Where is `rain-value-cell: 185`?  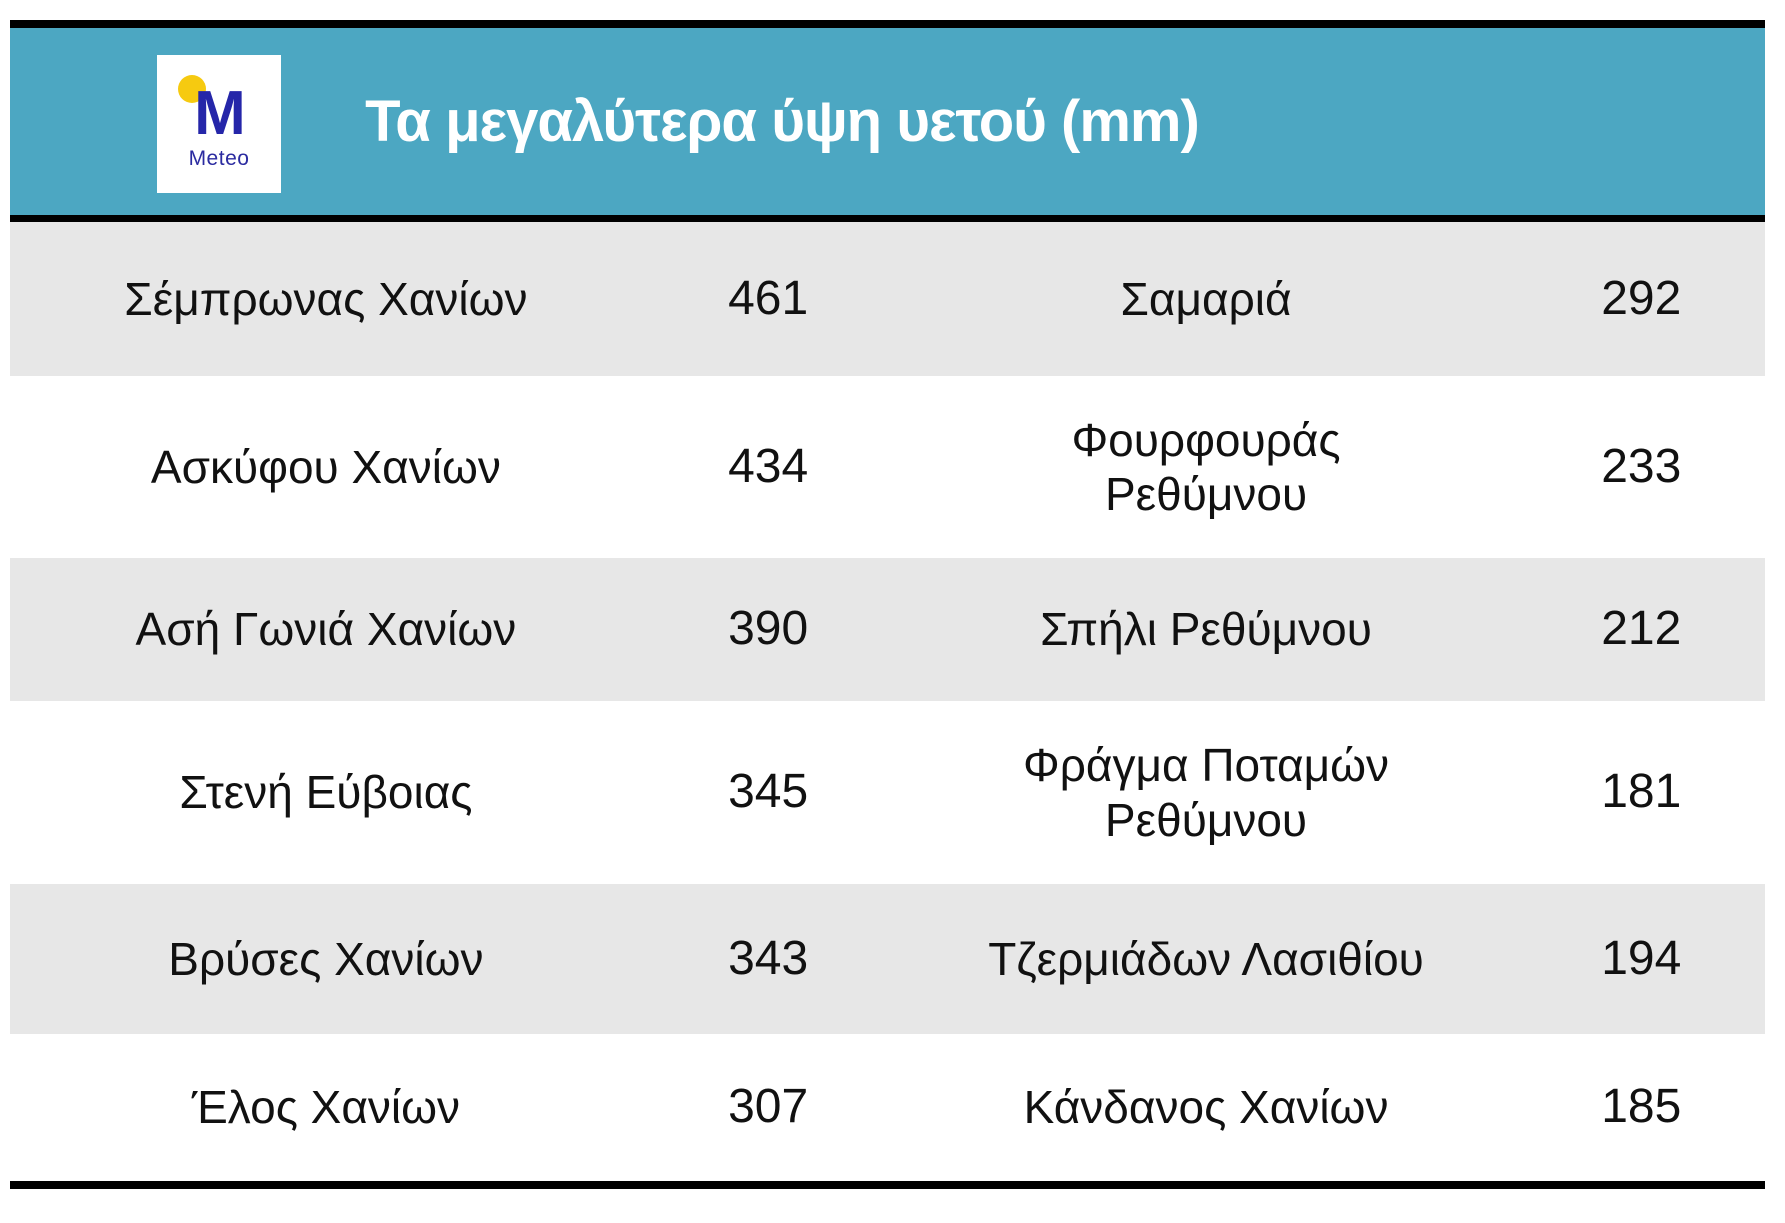 rain-value-cell: 185 is located at coordinates (1641, 1107).